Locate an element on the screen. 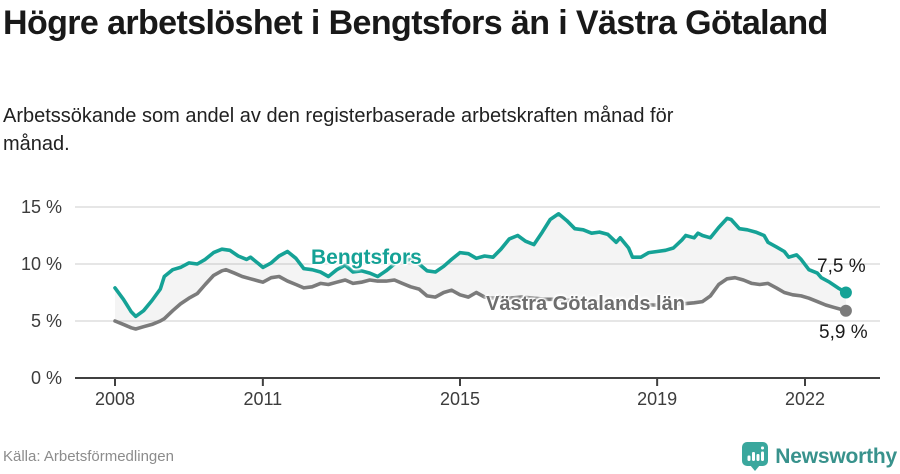 This screenshot has width=900, height=474. end-value-label-vastra-gotalands-lan: 5,9 % is located at coordinates (843, 332).